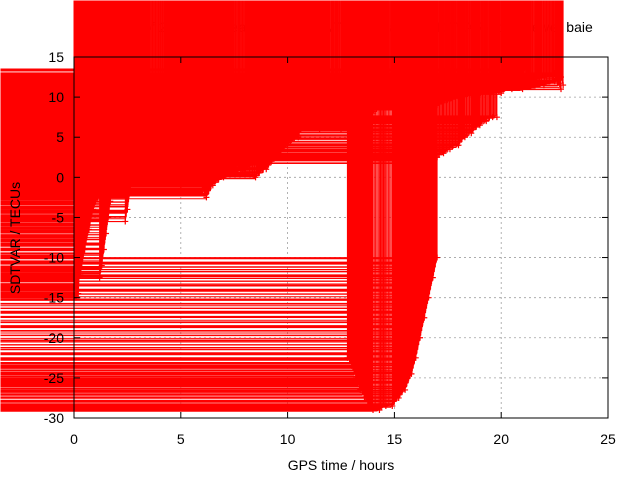 This screenshot has width=640, height=480. I want to click on x-tick-label: 10, so click(288, 439).